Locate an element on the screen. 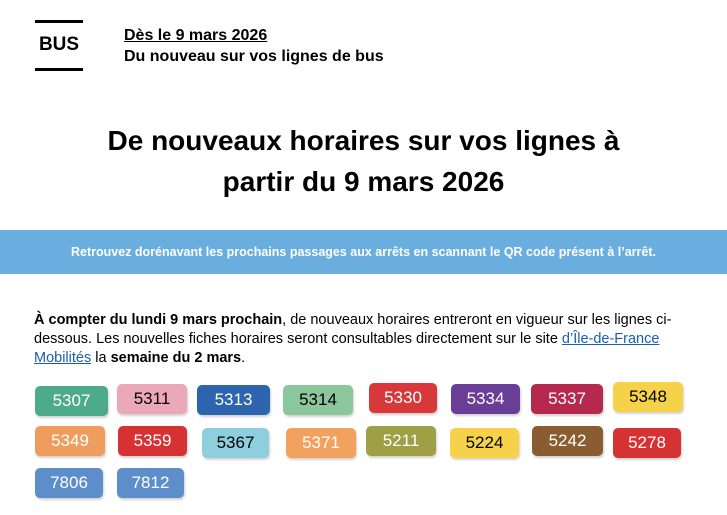 This screenshot has width=727, height=515. line-badge-5348: 5348 is located at coordinates (648, 397).